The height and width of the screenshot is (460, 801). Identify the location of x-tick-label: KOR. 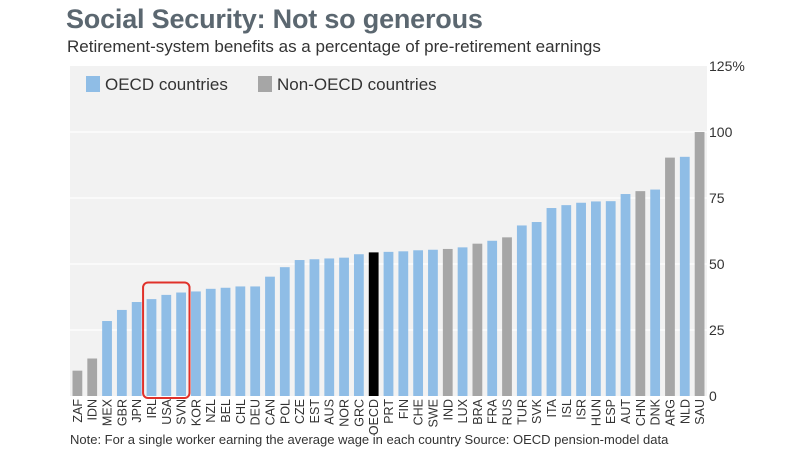
(196, 412).